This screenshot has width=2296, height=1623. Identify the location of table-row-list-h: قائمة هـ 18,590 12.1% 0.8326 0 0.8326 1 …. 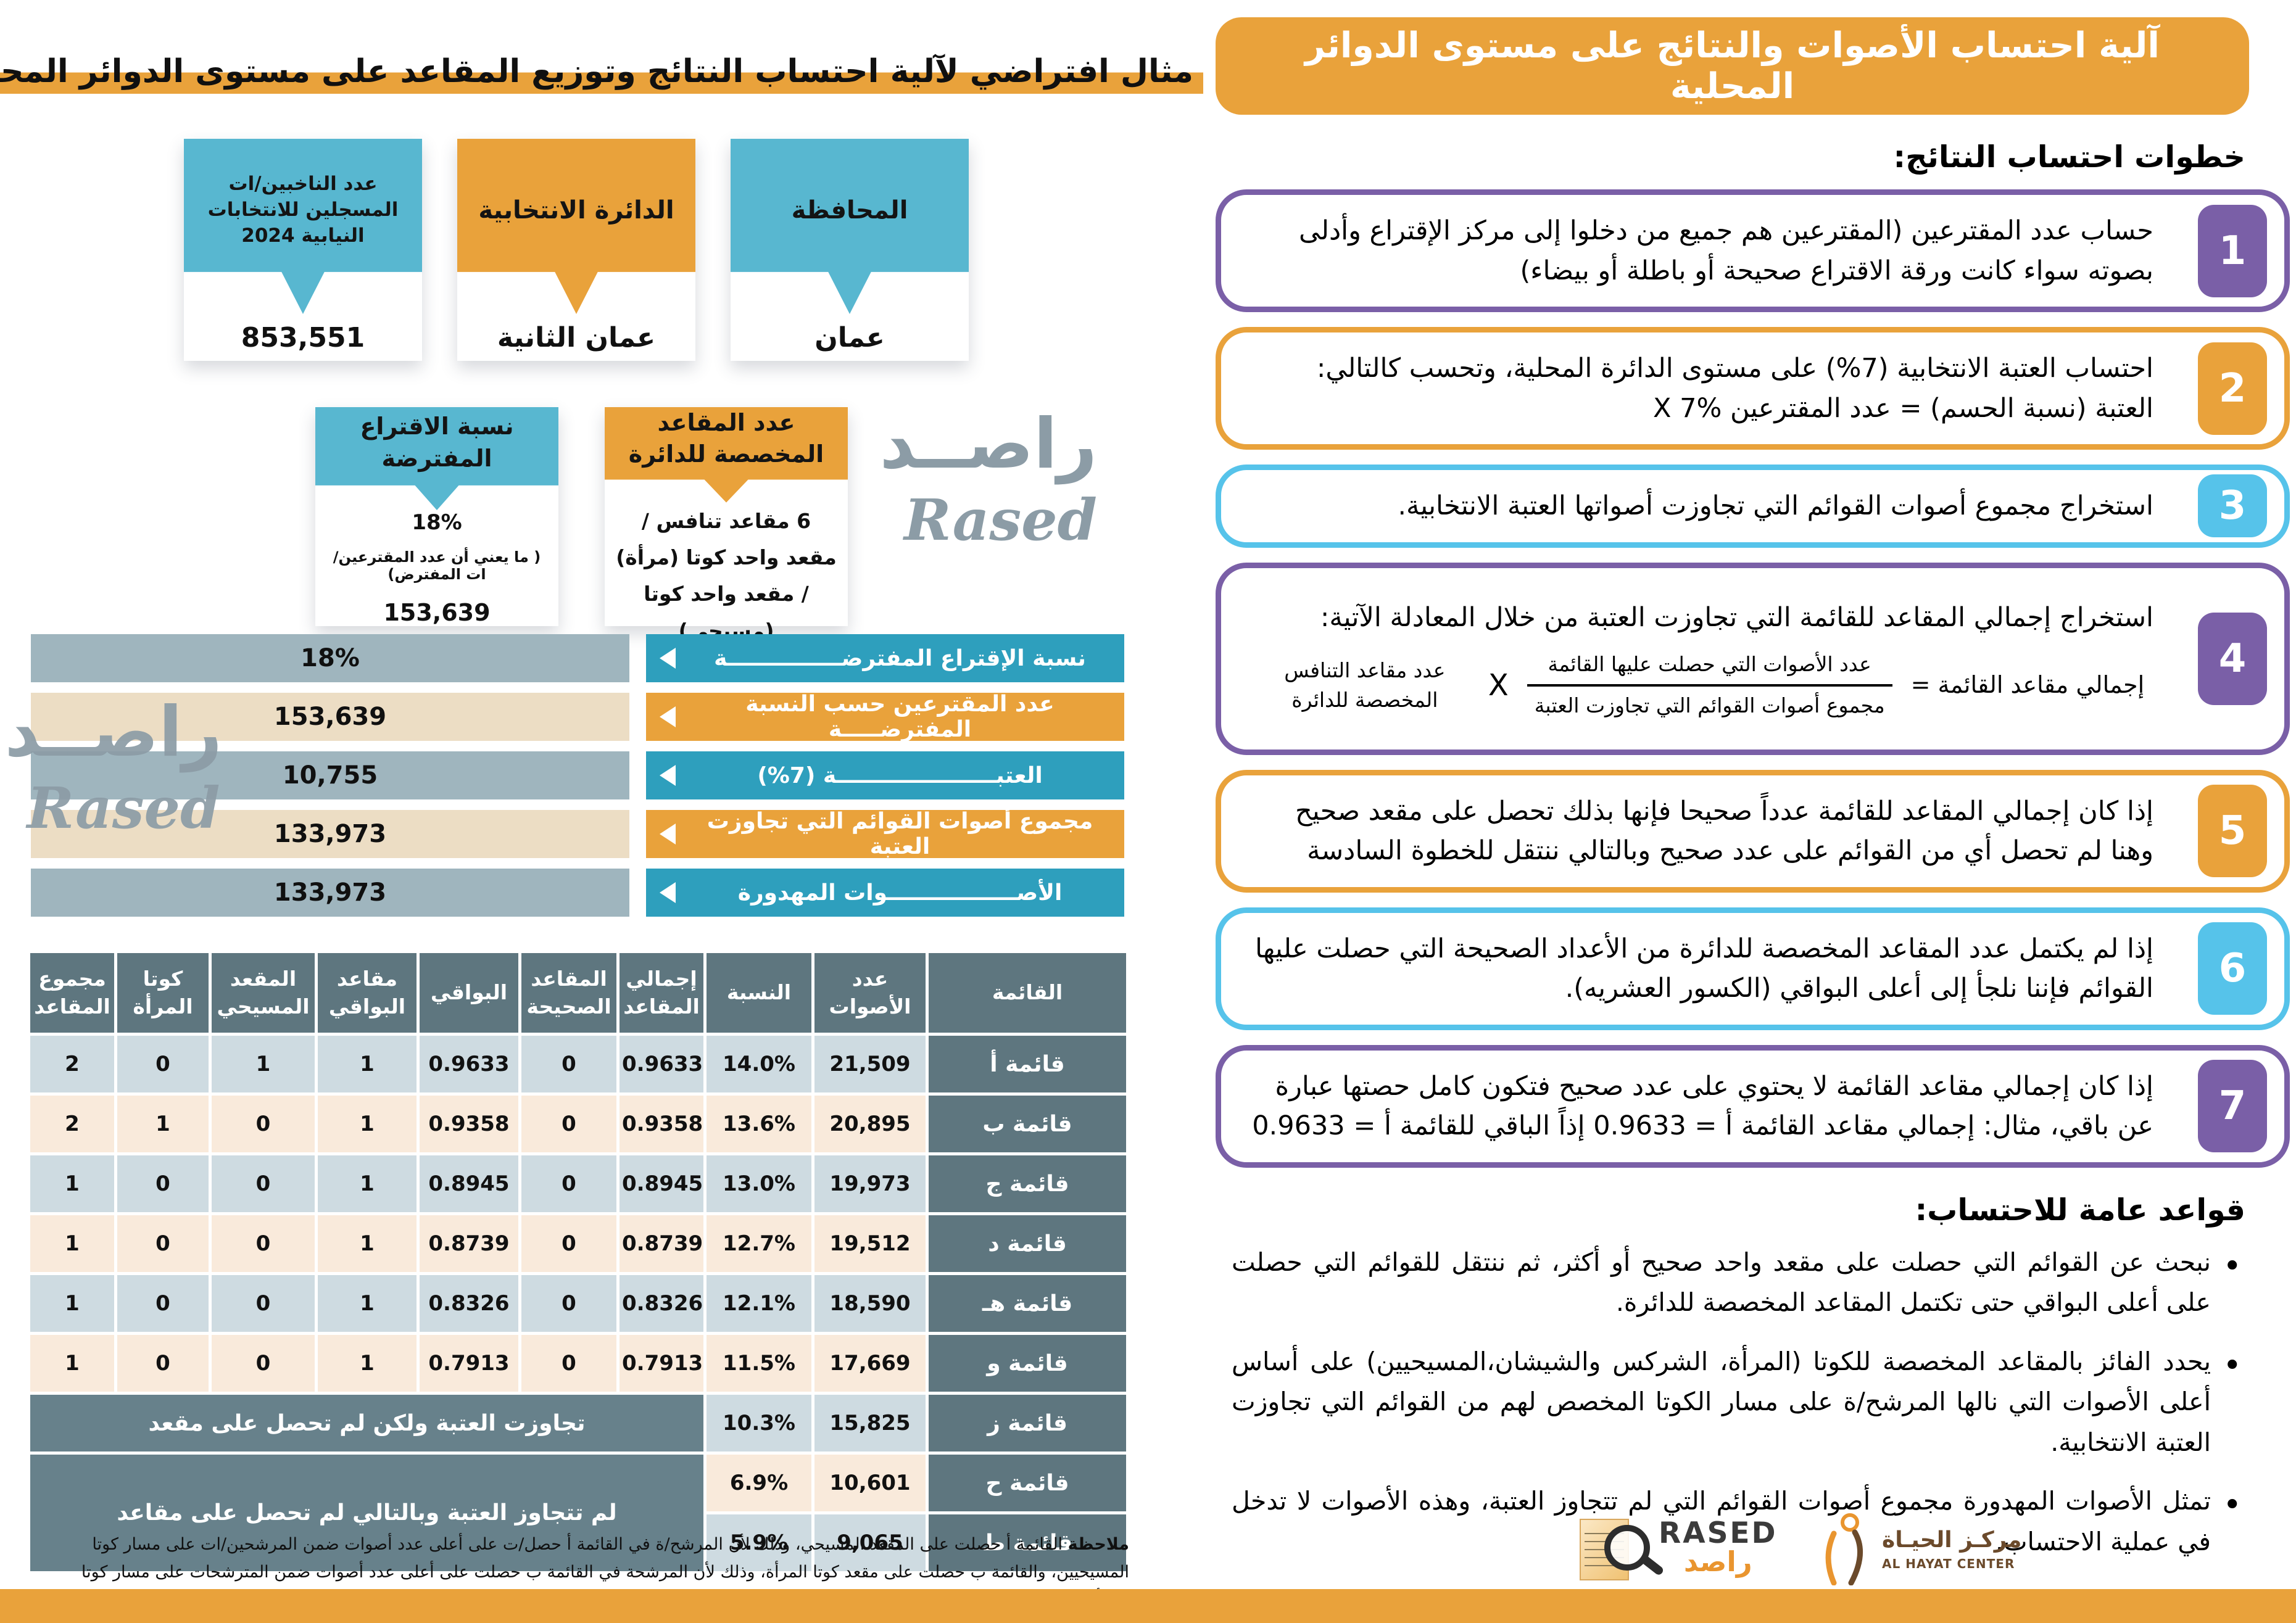
(578, 1304).